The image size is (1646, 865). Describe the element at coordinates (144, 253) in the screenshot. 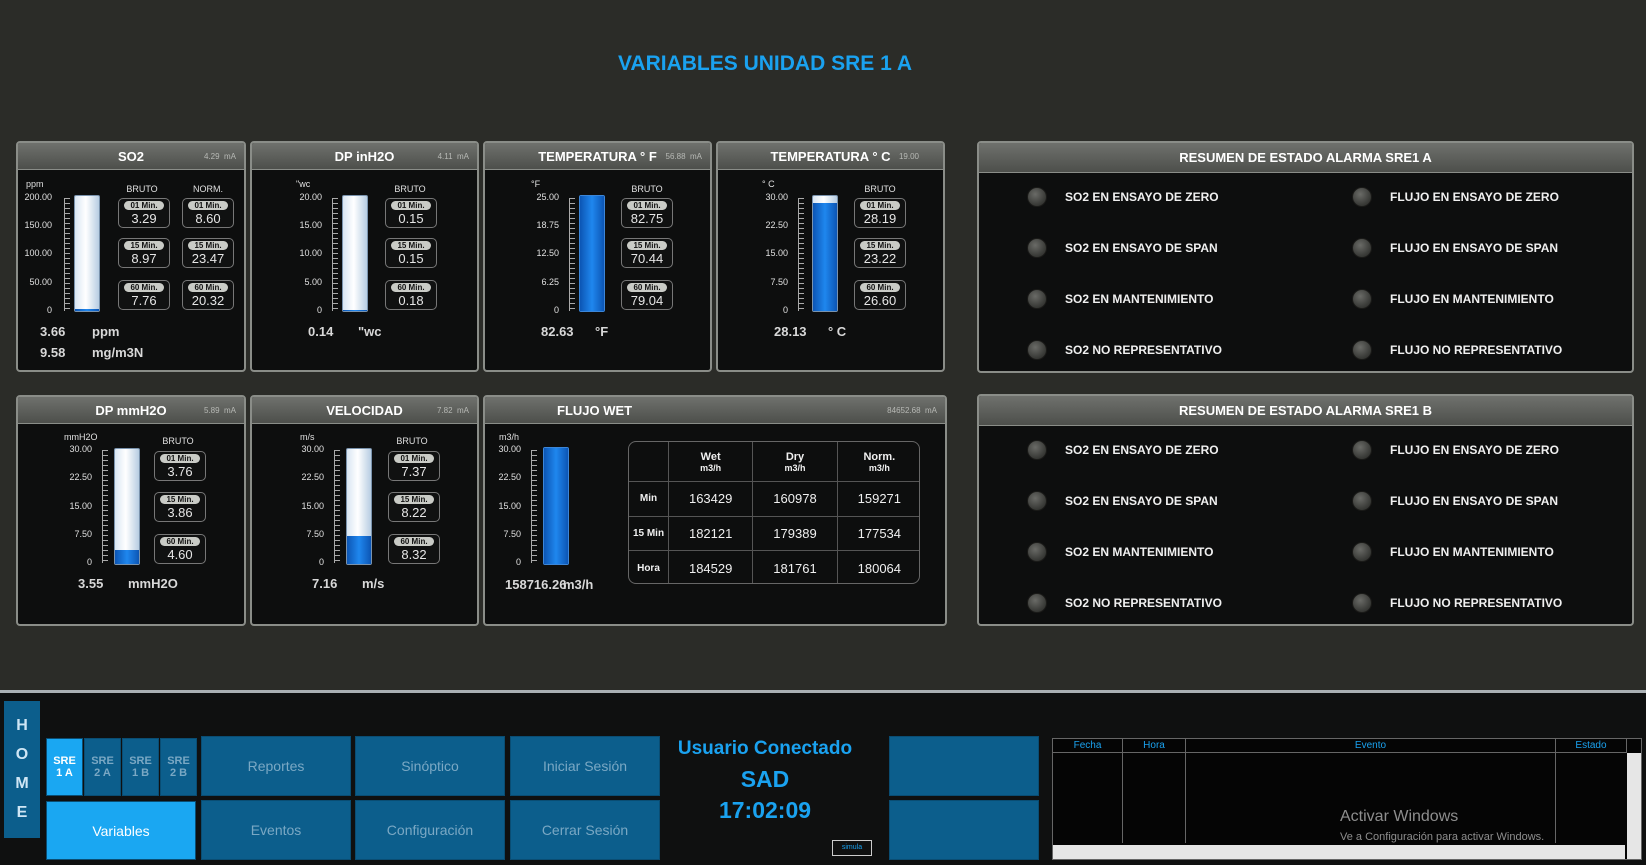

I see `so2-bruto-15min: 15 Min. 8.97` at that location.